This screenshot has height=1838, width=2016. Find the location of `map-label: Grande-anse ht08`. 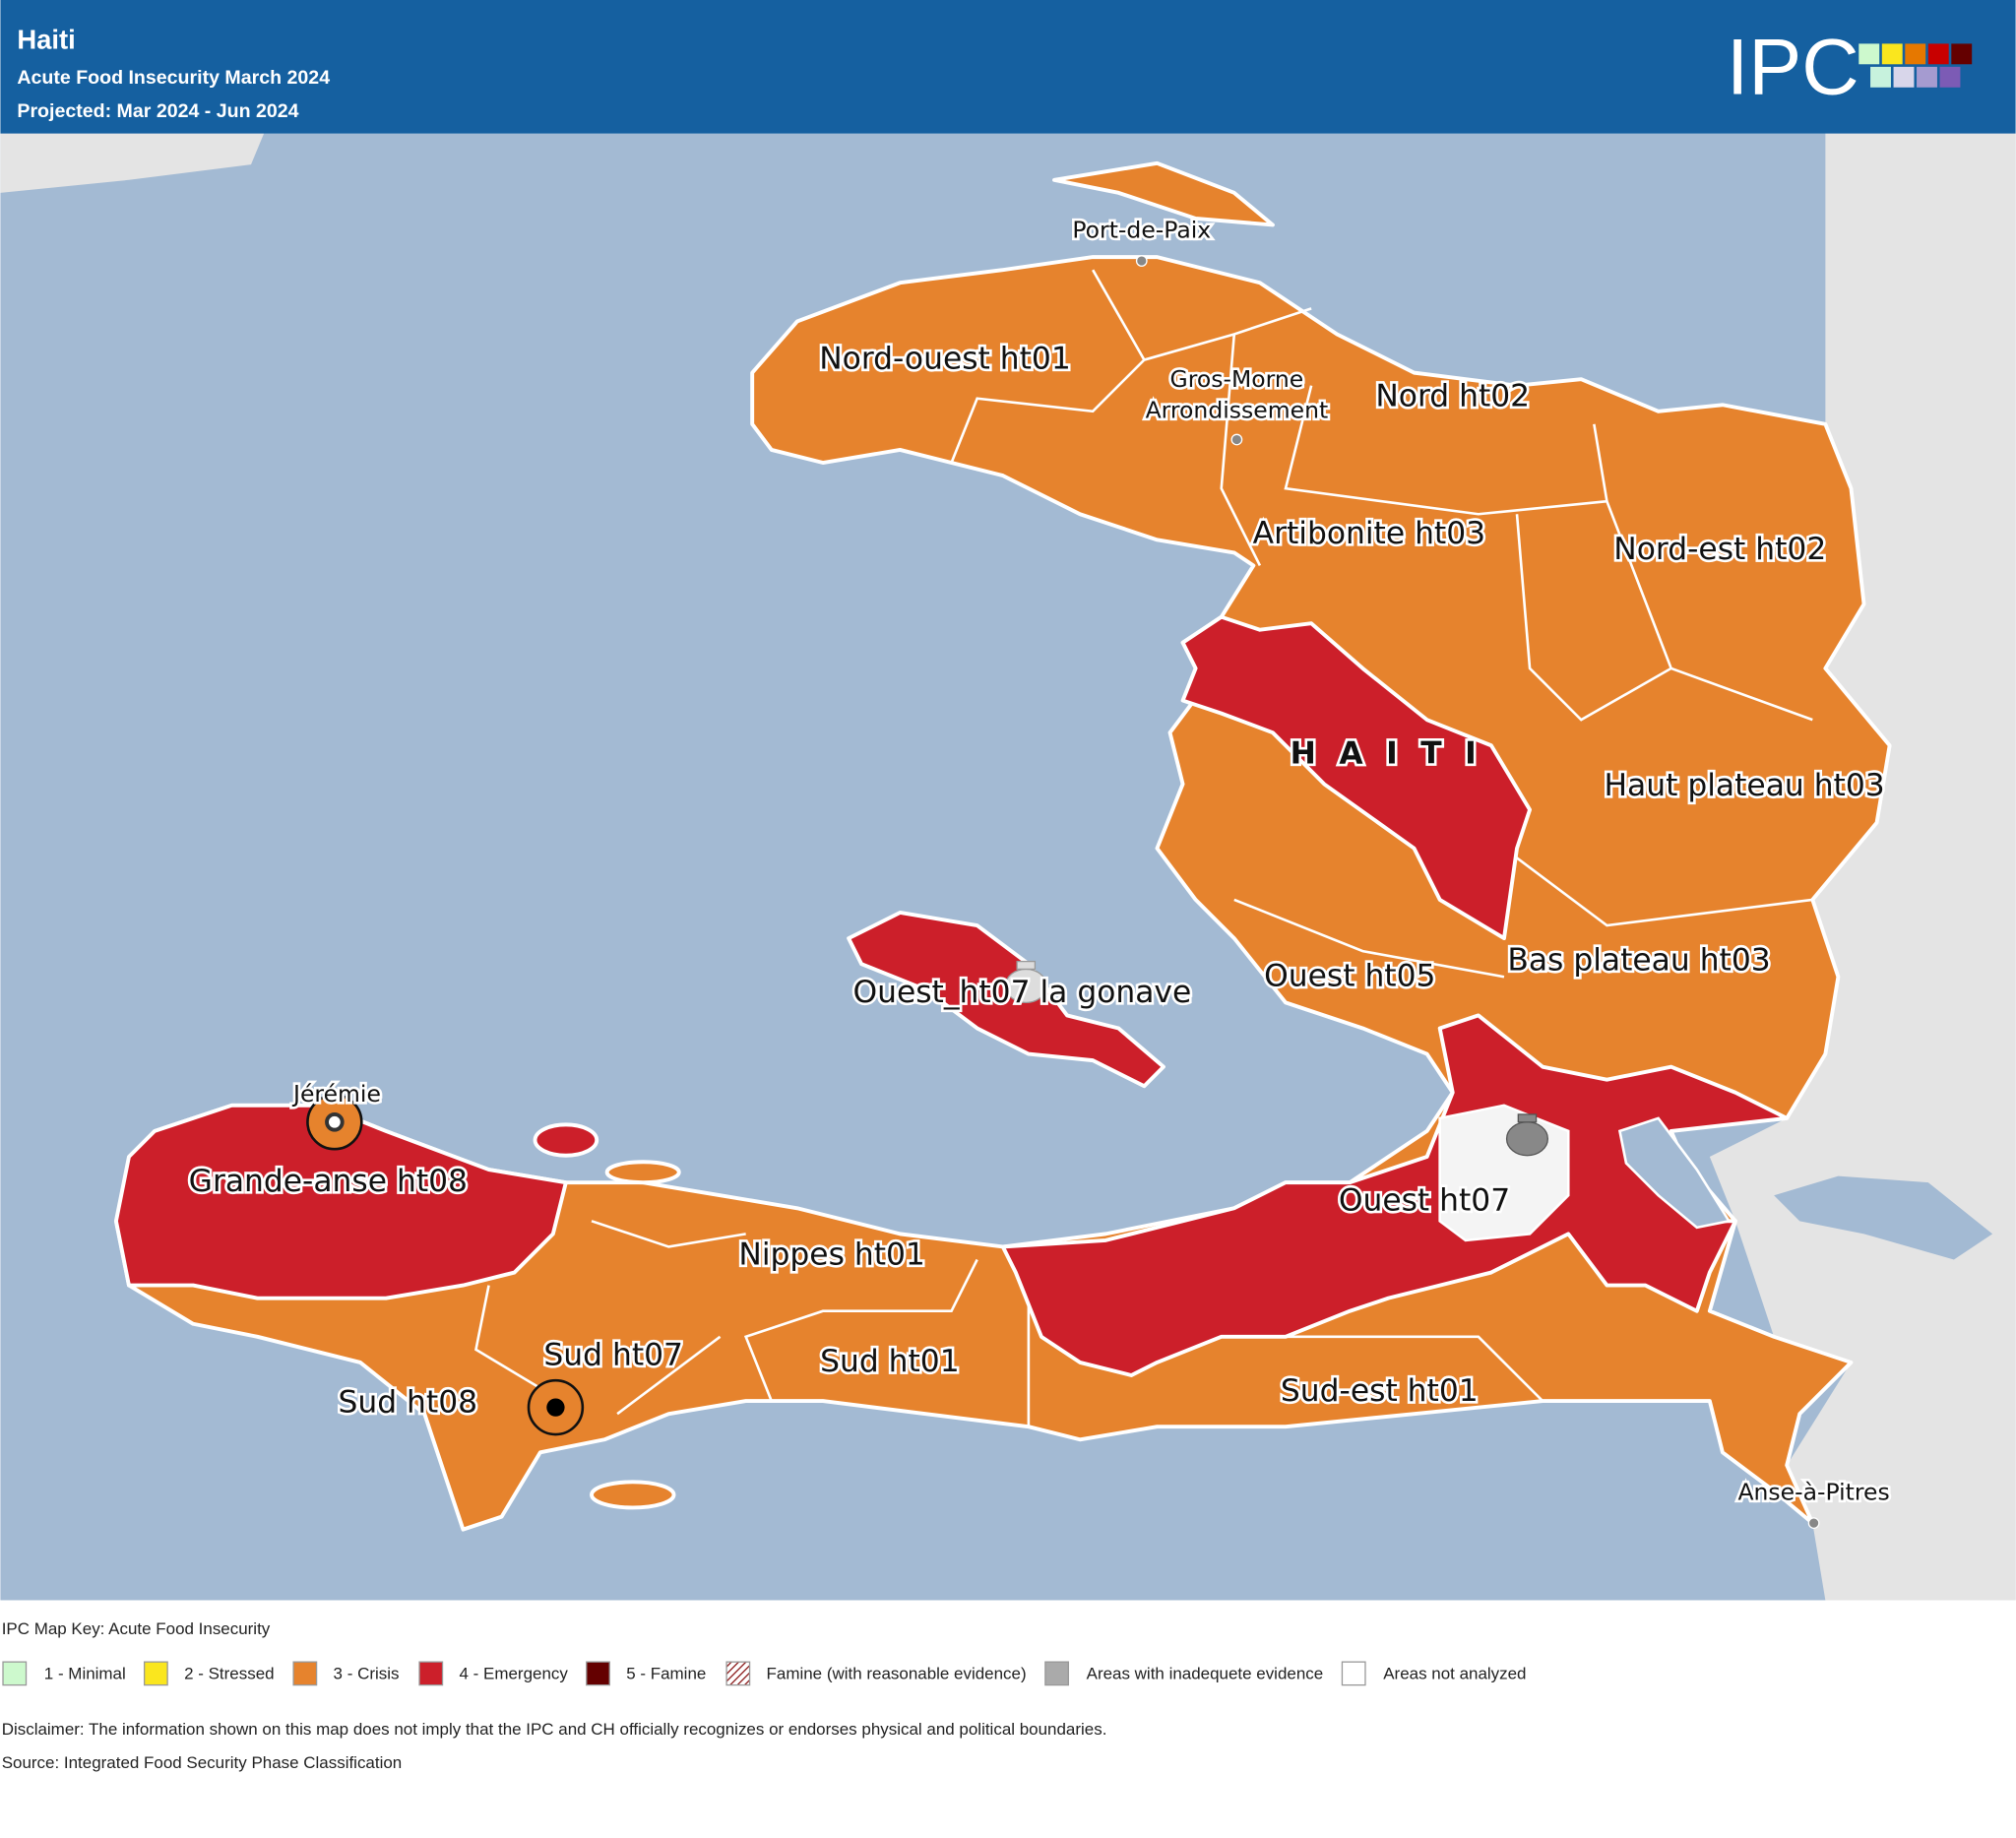

map-label: Grande-anse ht08 is located at coordinates (328, 1182).